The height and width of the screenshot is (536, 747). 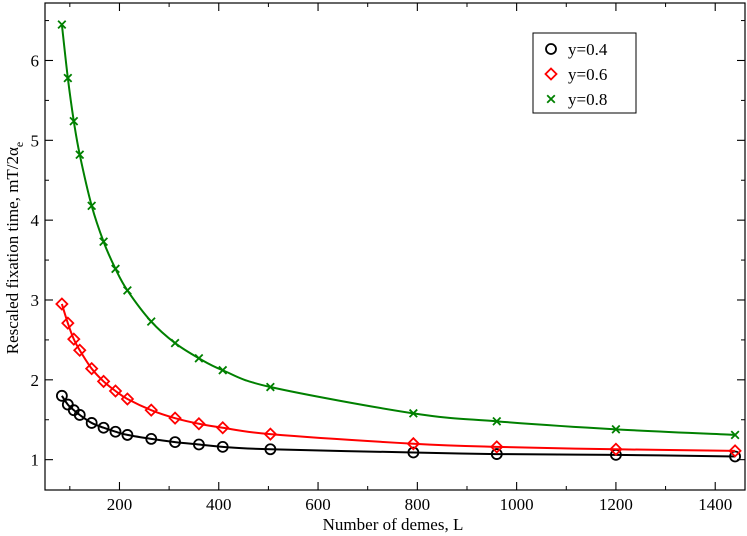 What do you see at coordinates (418, 504) in the screenshot?
I see `x-tick-label: 800` at bounding box center [418, 504].